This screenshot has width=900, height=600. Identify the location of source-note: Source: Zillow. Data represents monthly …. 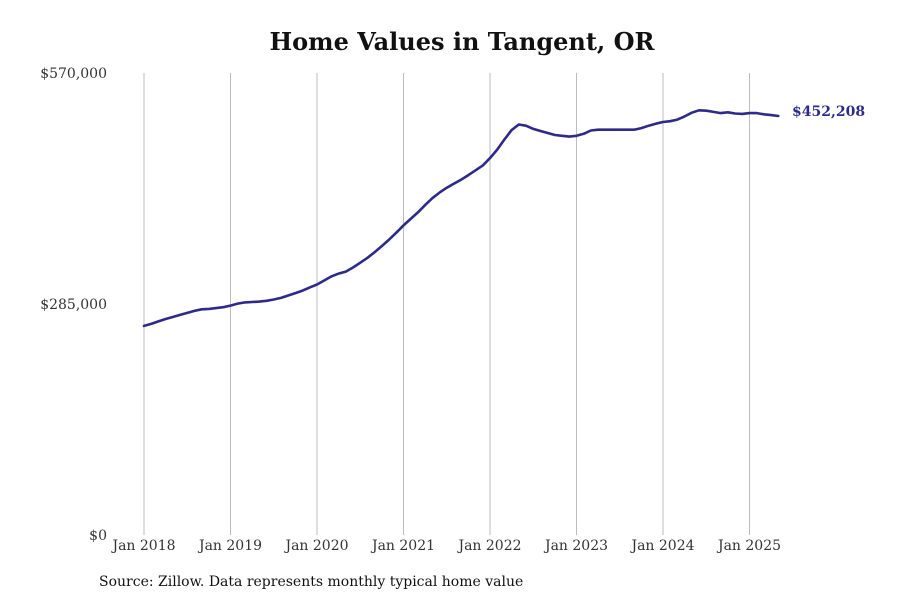
(311, 582).